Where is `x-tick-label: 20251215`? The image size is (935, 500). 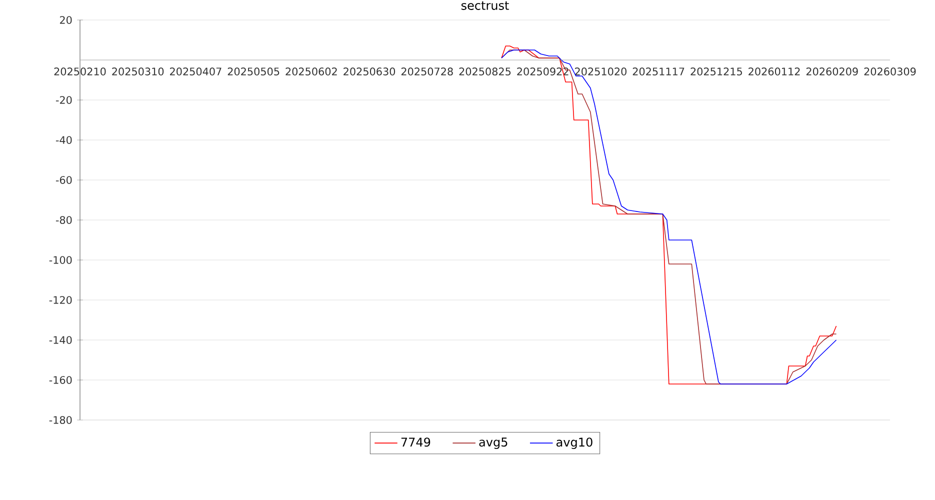 x-tick-label: 20251215 is located at coordinates (716, 72).